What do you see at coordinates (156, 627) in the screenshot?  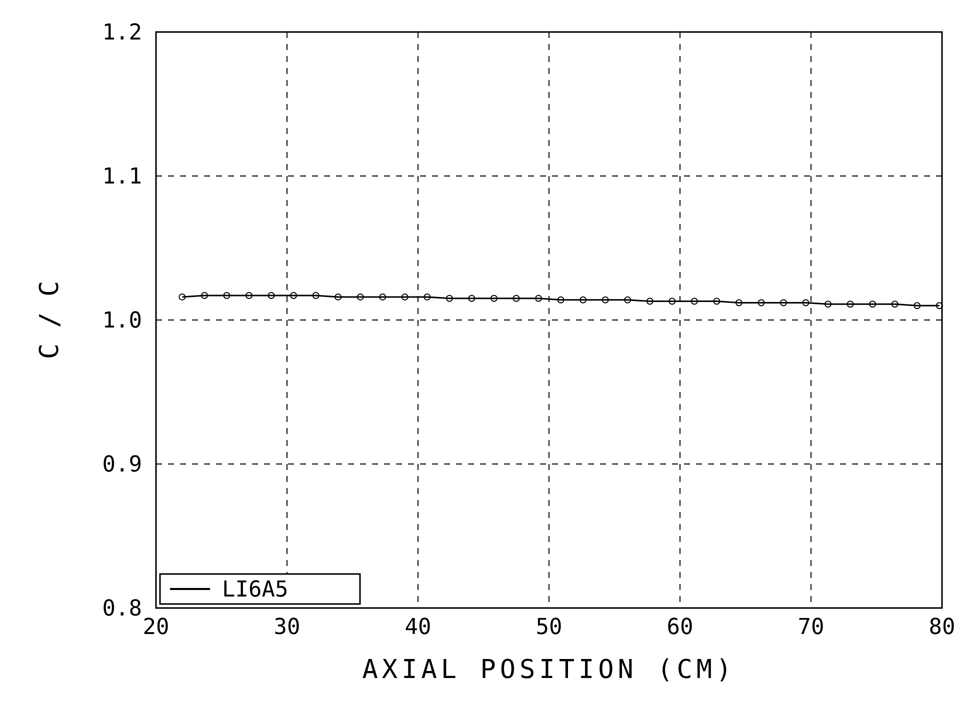 I see `x-tick-label: 20` at bounding box center [156, 627].